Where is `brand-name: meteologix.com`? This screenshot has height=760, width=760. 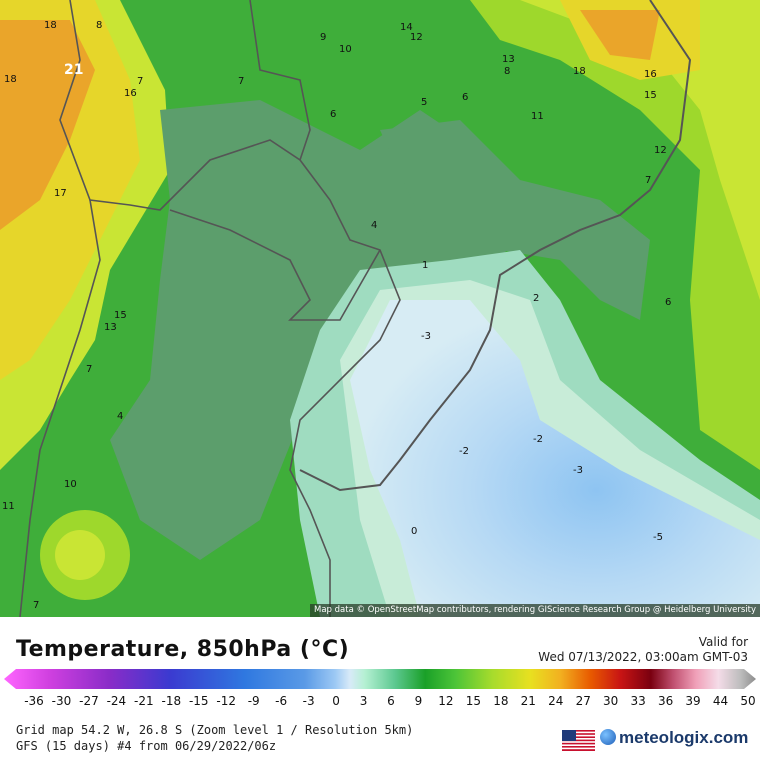 brand-name: meteologix.com is located at coordinates (684, 737).